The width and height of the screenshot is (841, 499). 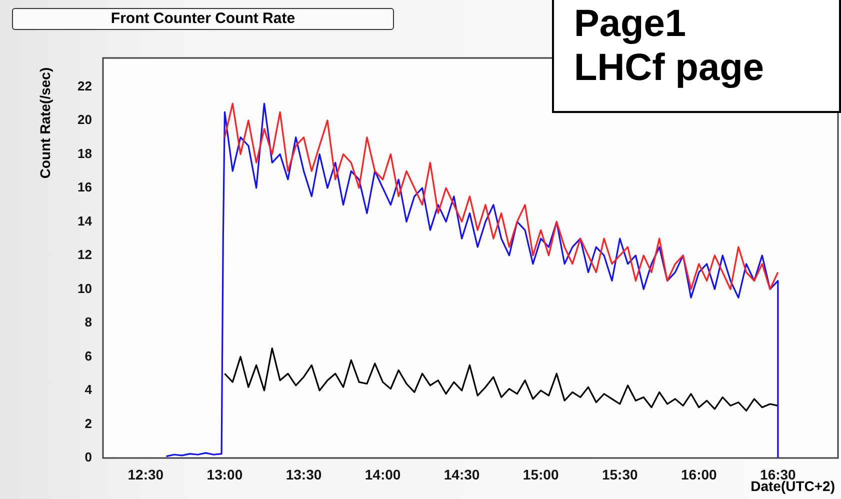 What do you see at coordinates (88, 423) in the screenshot?
I see `y-tick-label: 2` at bounding box center [88, 423].